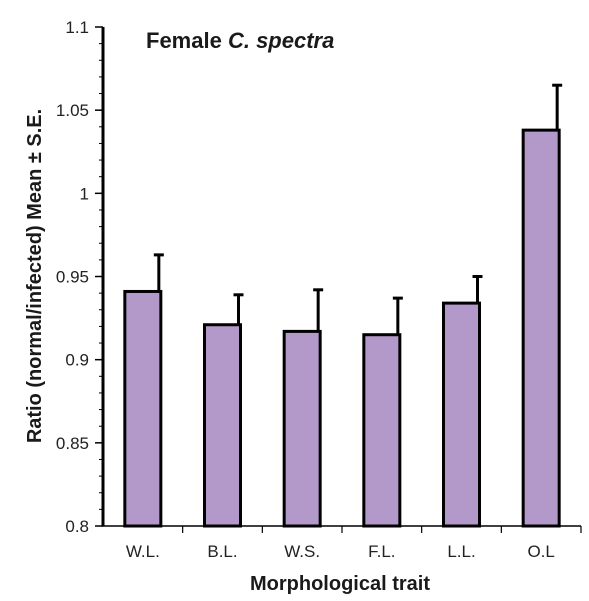  What do you see at coordinates (35, 276) in the screenshot?
I see `y-axis-title: Ratio (normal/infected) Mean ± S.E.` at bounding box center [35, 276].